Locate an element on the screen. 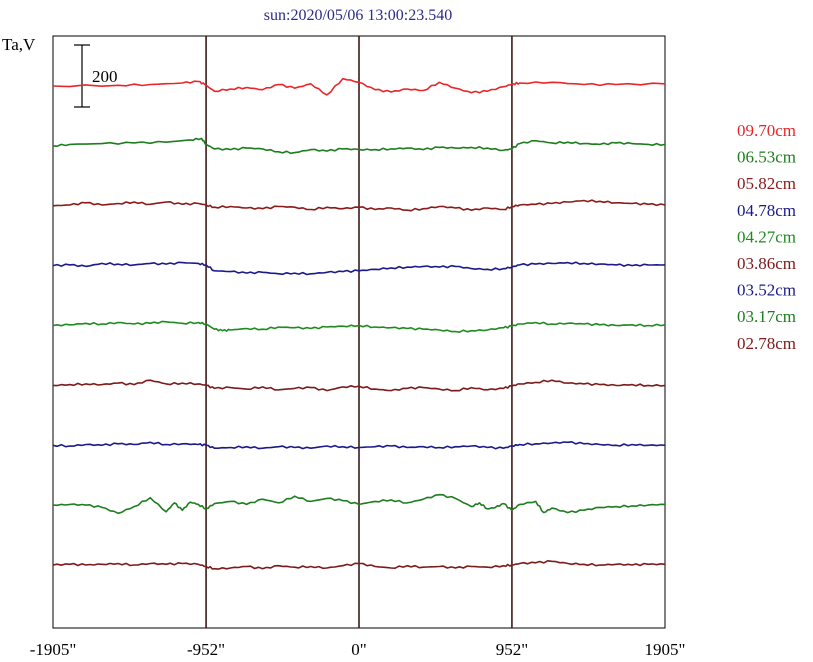  series-line-03-52cm is located at coordinates (359, 445).